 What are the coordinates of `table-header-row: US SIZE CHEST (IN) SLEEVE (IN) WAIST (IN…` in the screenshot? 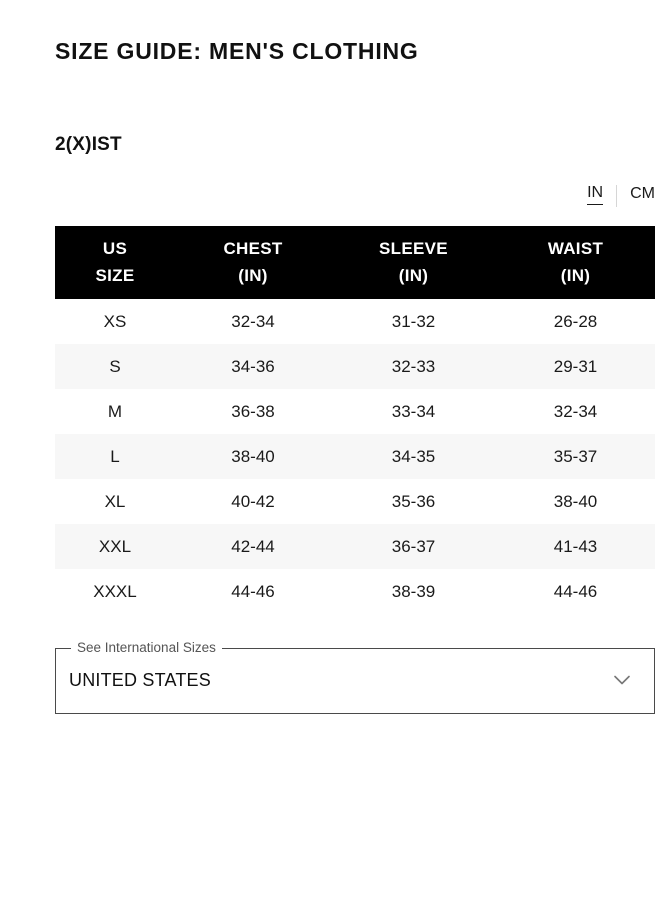 It's located at (355, 262).